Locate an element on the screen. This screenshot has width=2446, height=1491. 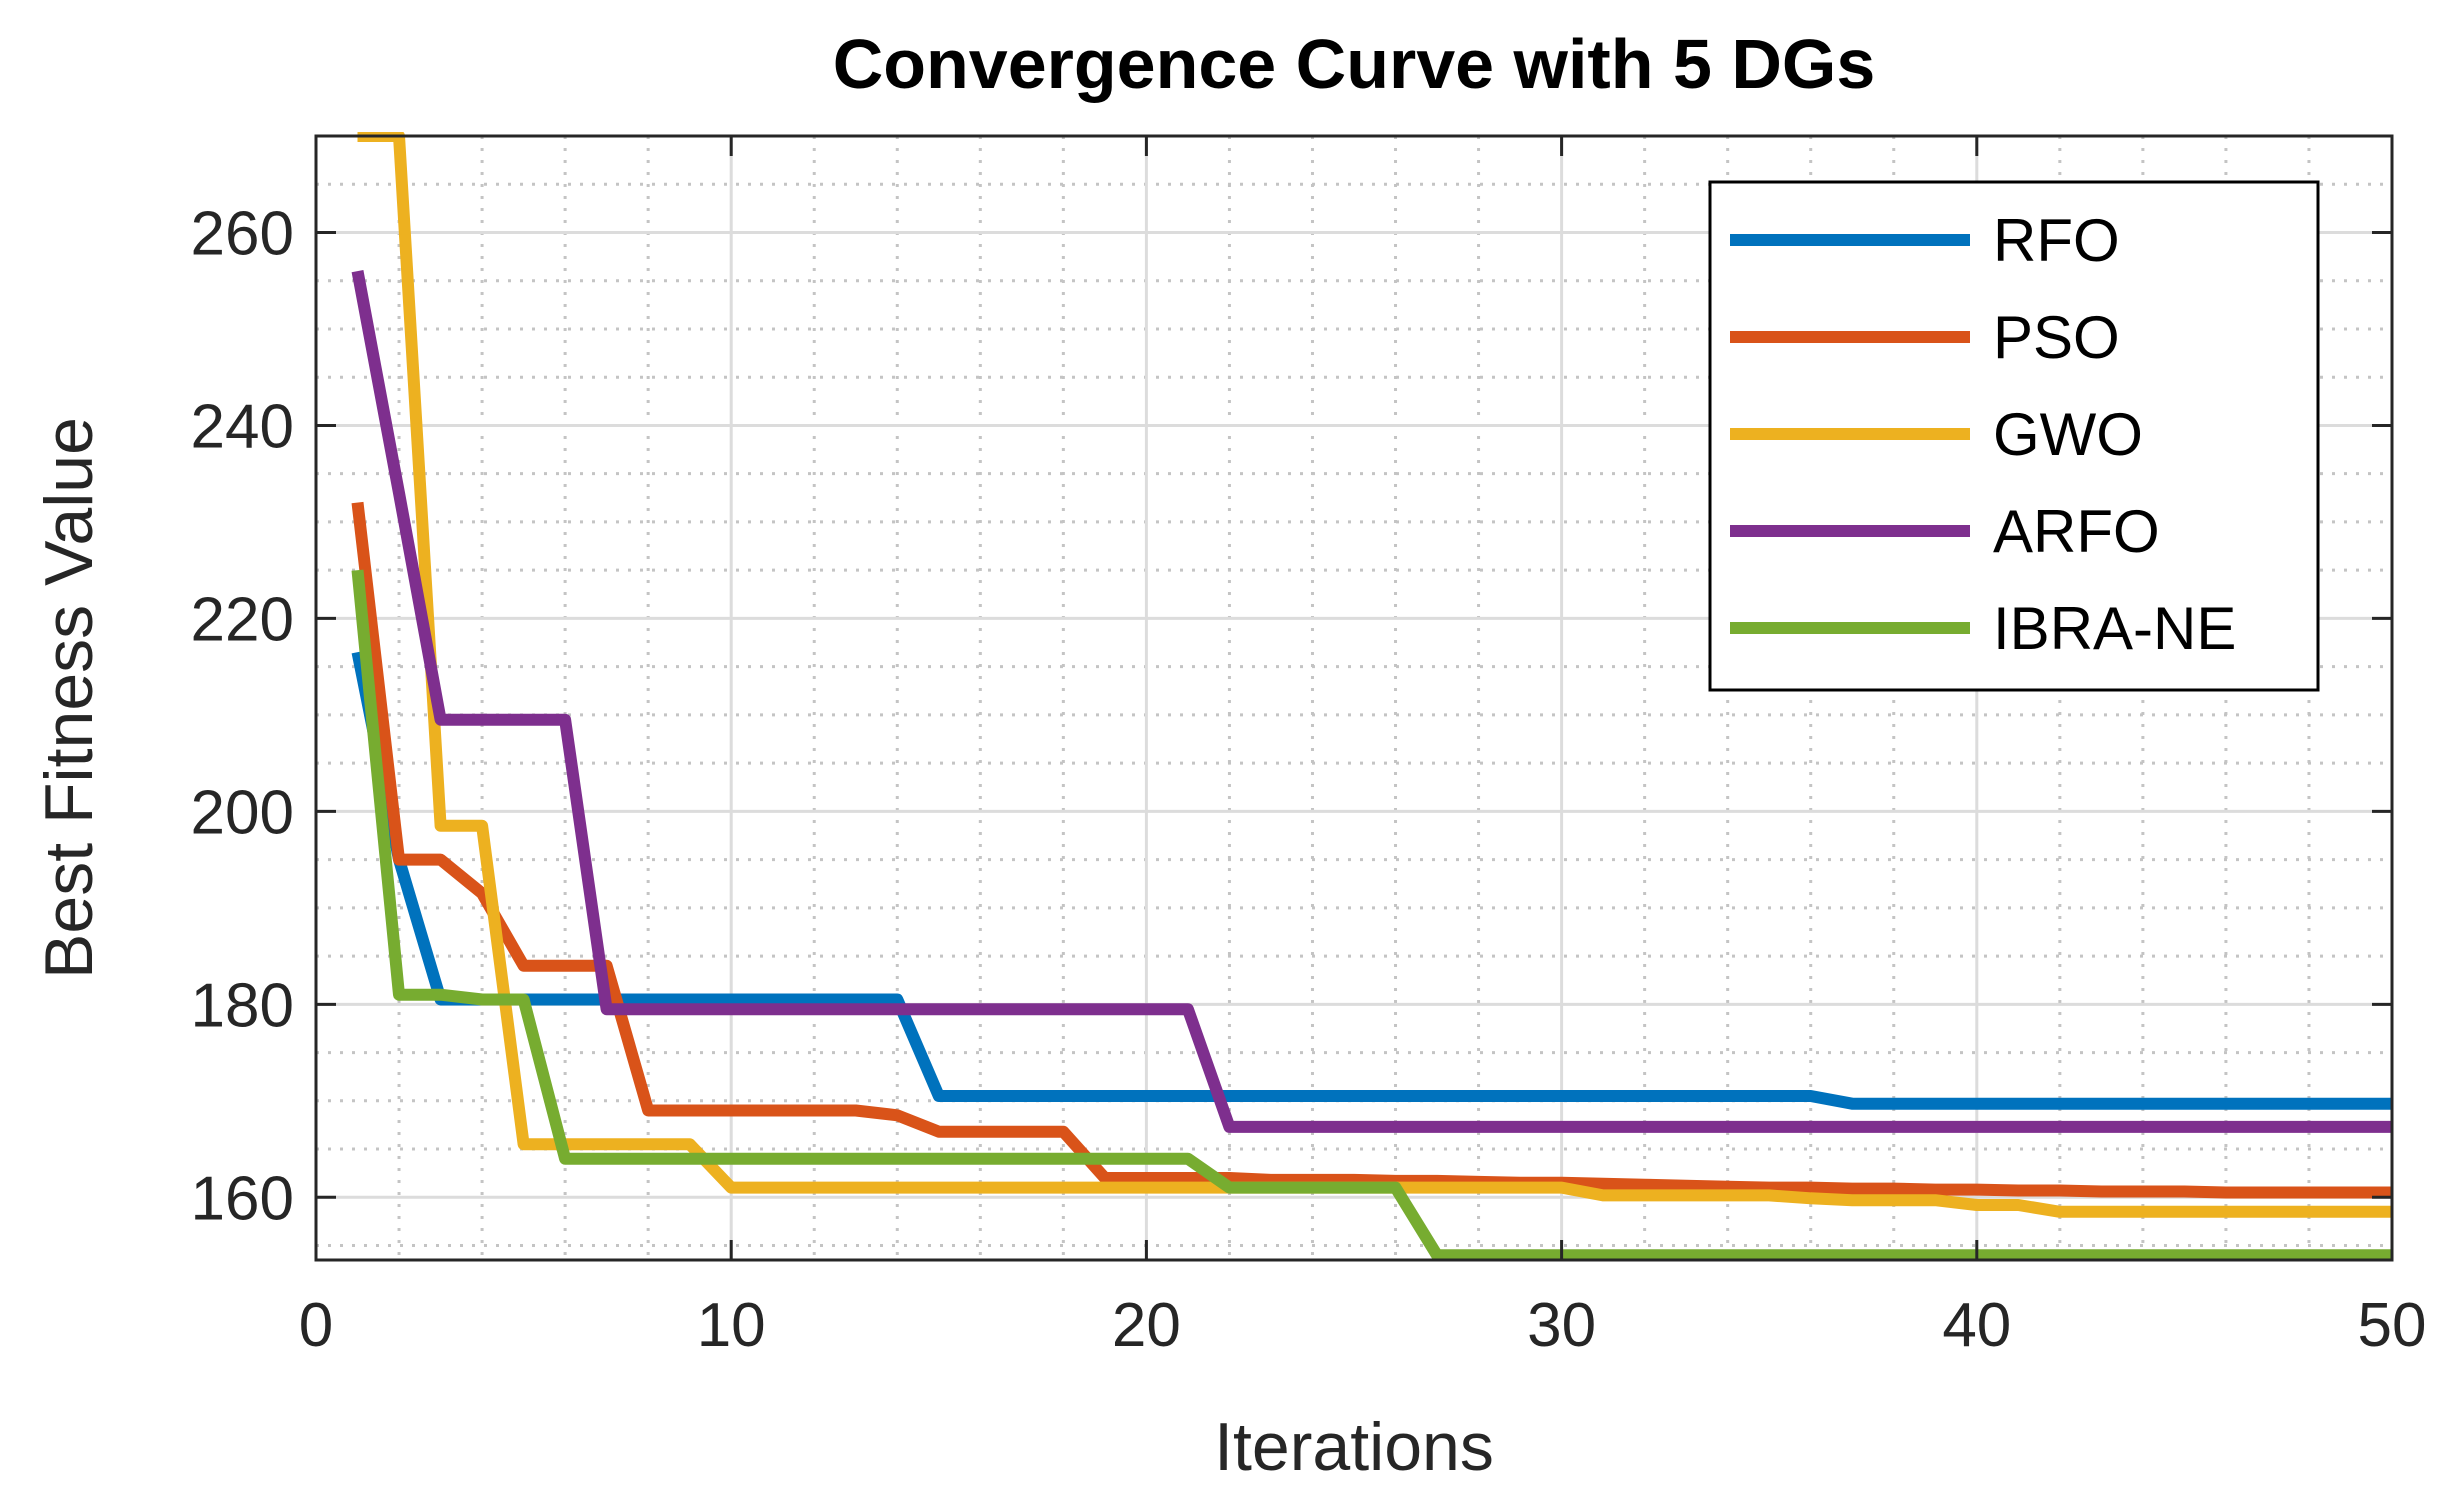
y-tick-label: 180 is located at coordinates (242, 1005).